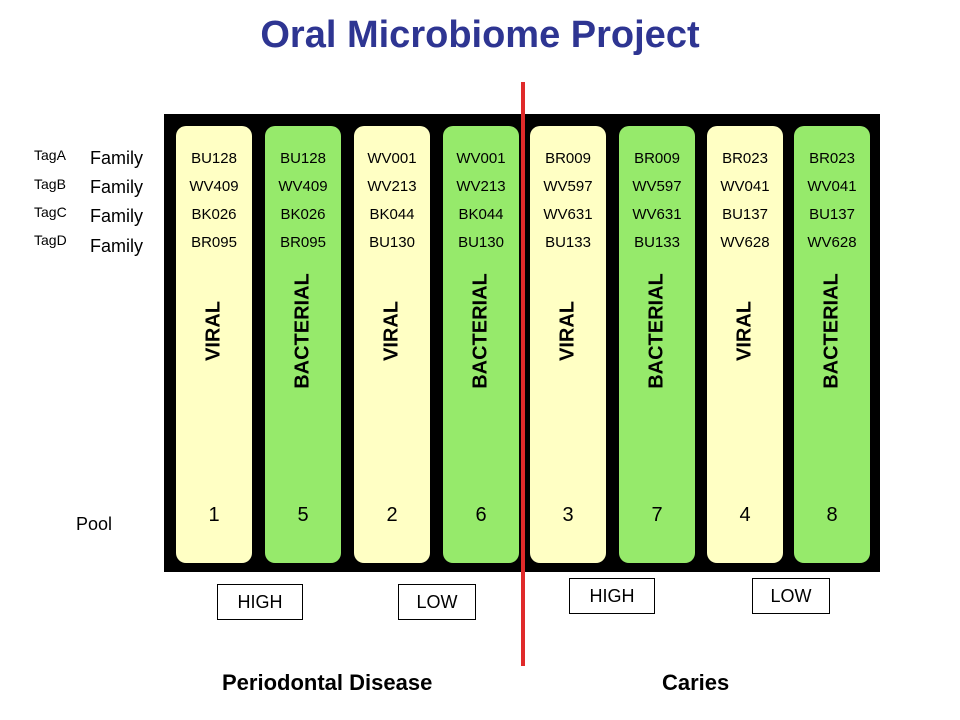 The image size is (960, 720). I want to click on pool-number: 5, so click(303, 515).